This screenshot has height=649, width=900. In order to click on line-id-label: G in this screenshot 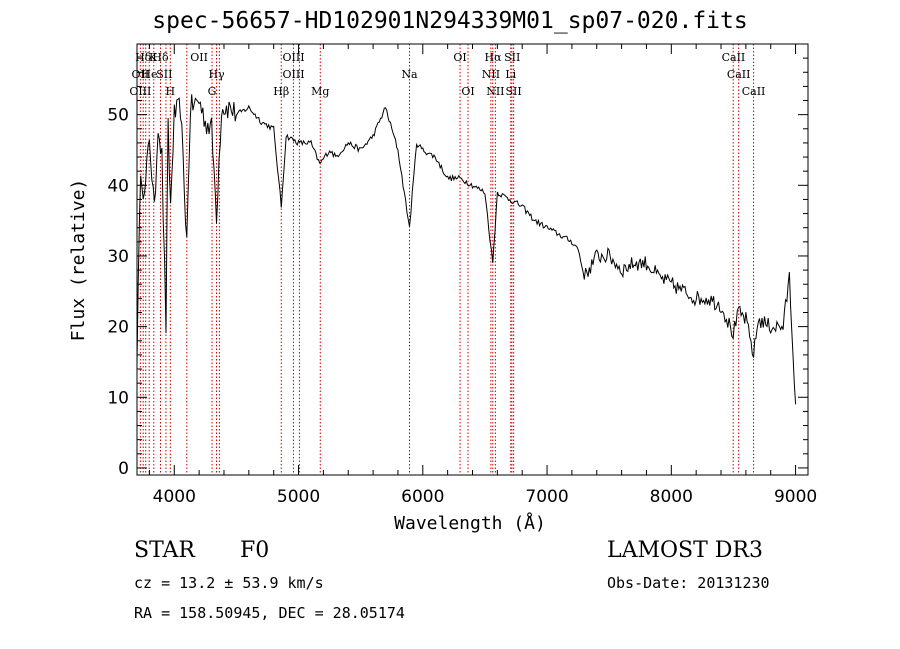, I will do `click(212, 91)`.